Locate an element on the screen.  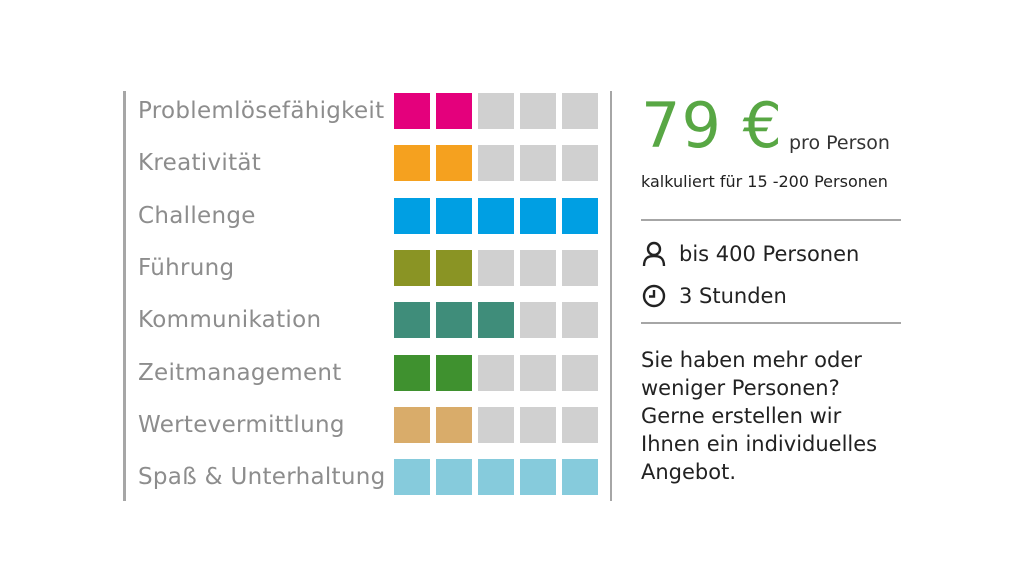
person-icon is located at coordinates (654, 254).